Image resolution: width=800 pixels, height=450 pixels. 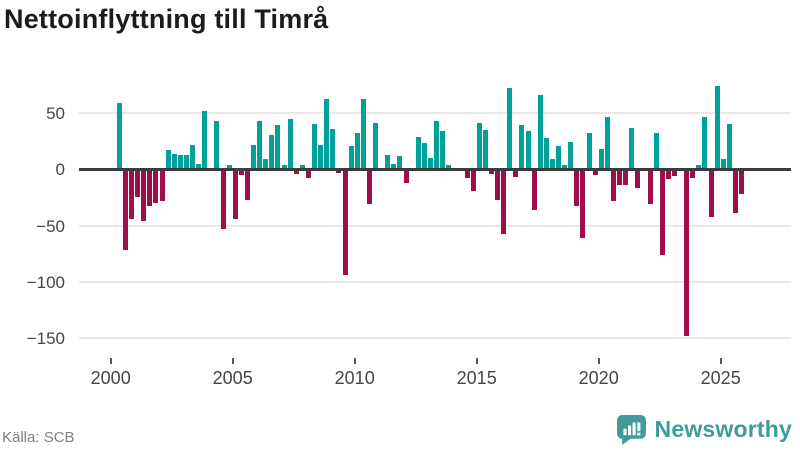 What do you see at coordinates (110, 378) in the screenshot?
I see `x-tick-label: 2000` at bounding box center [110, 378].